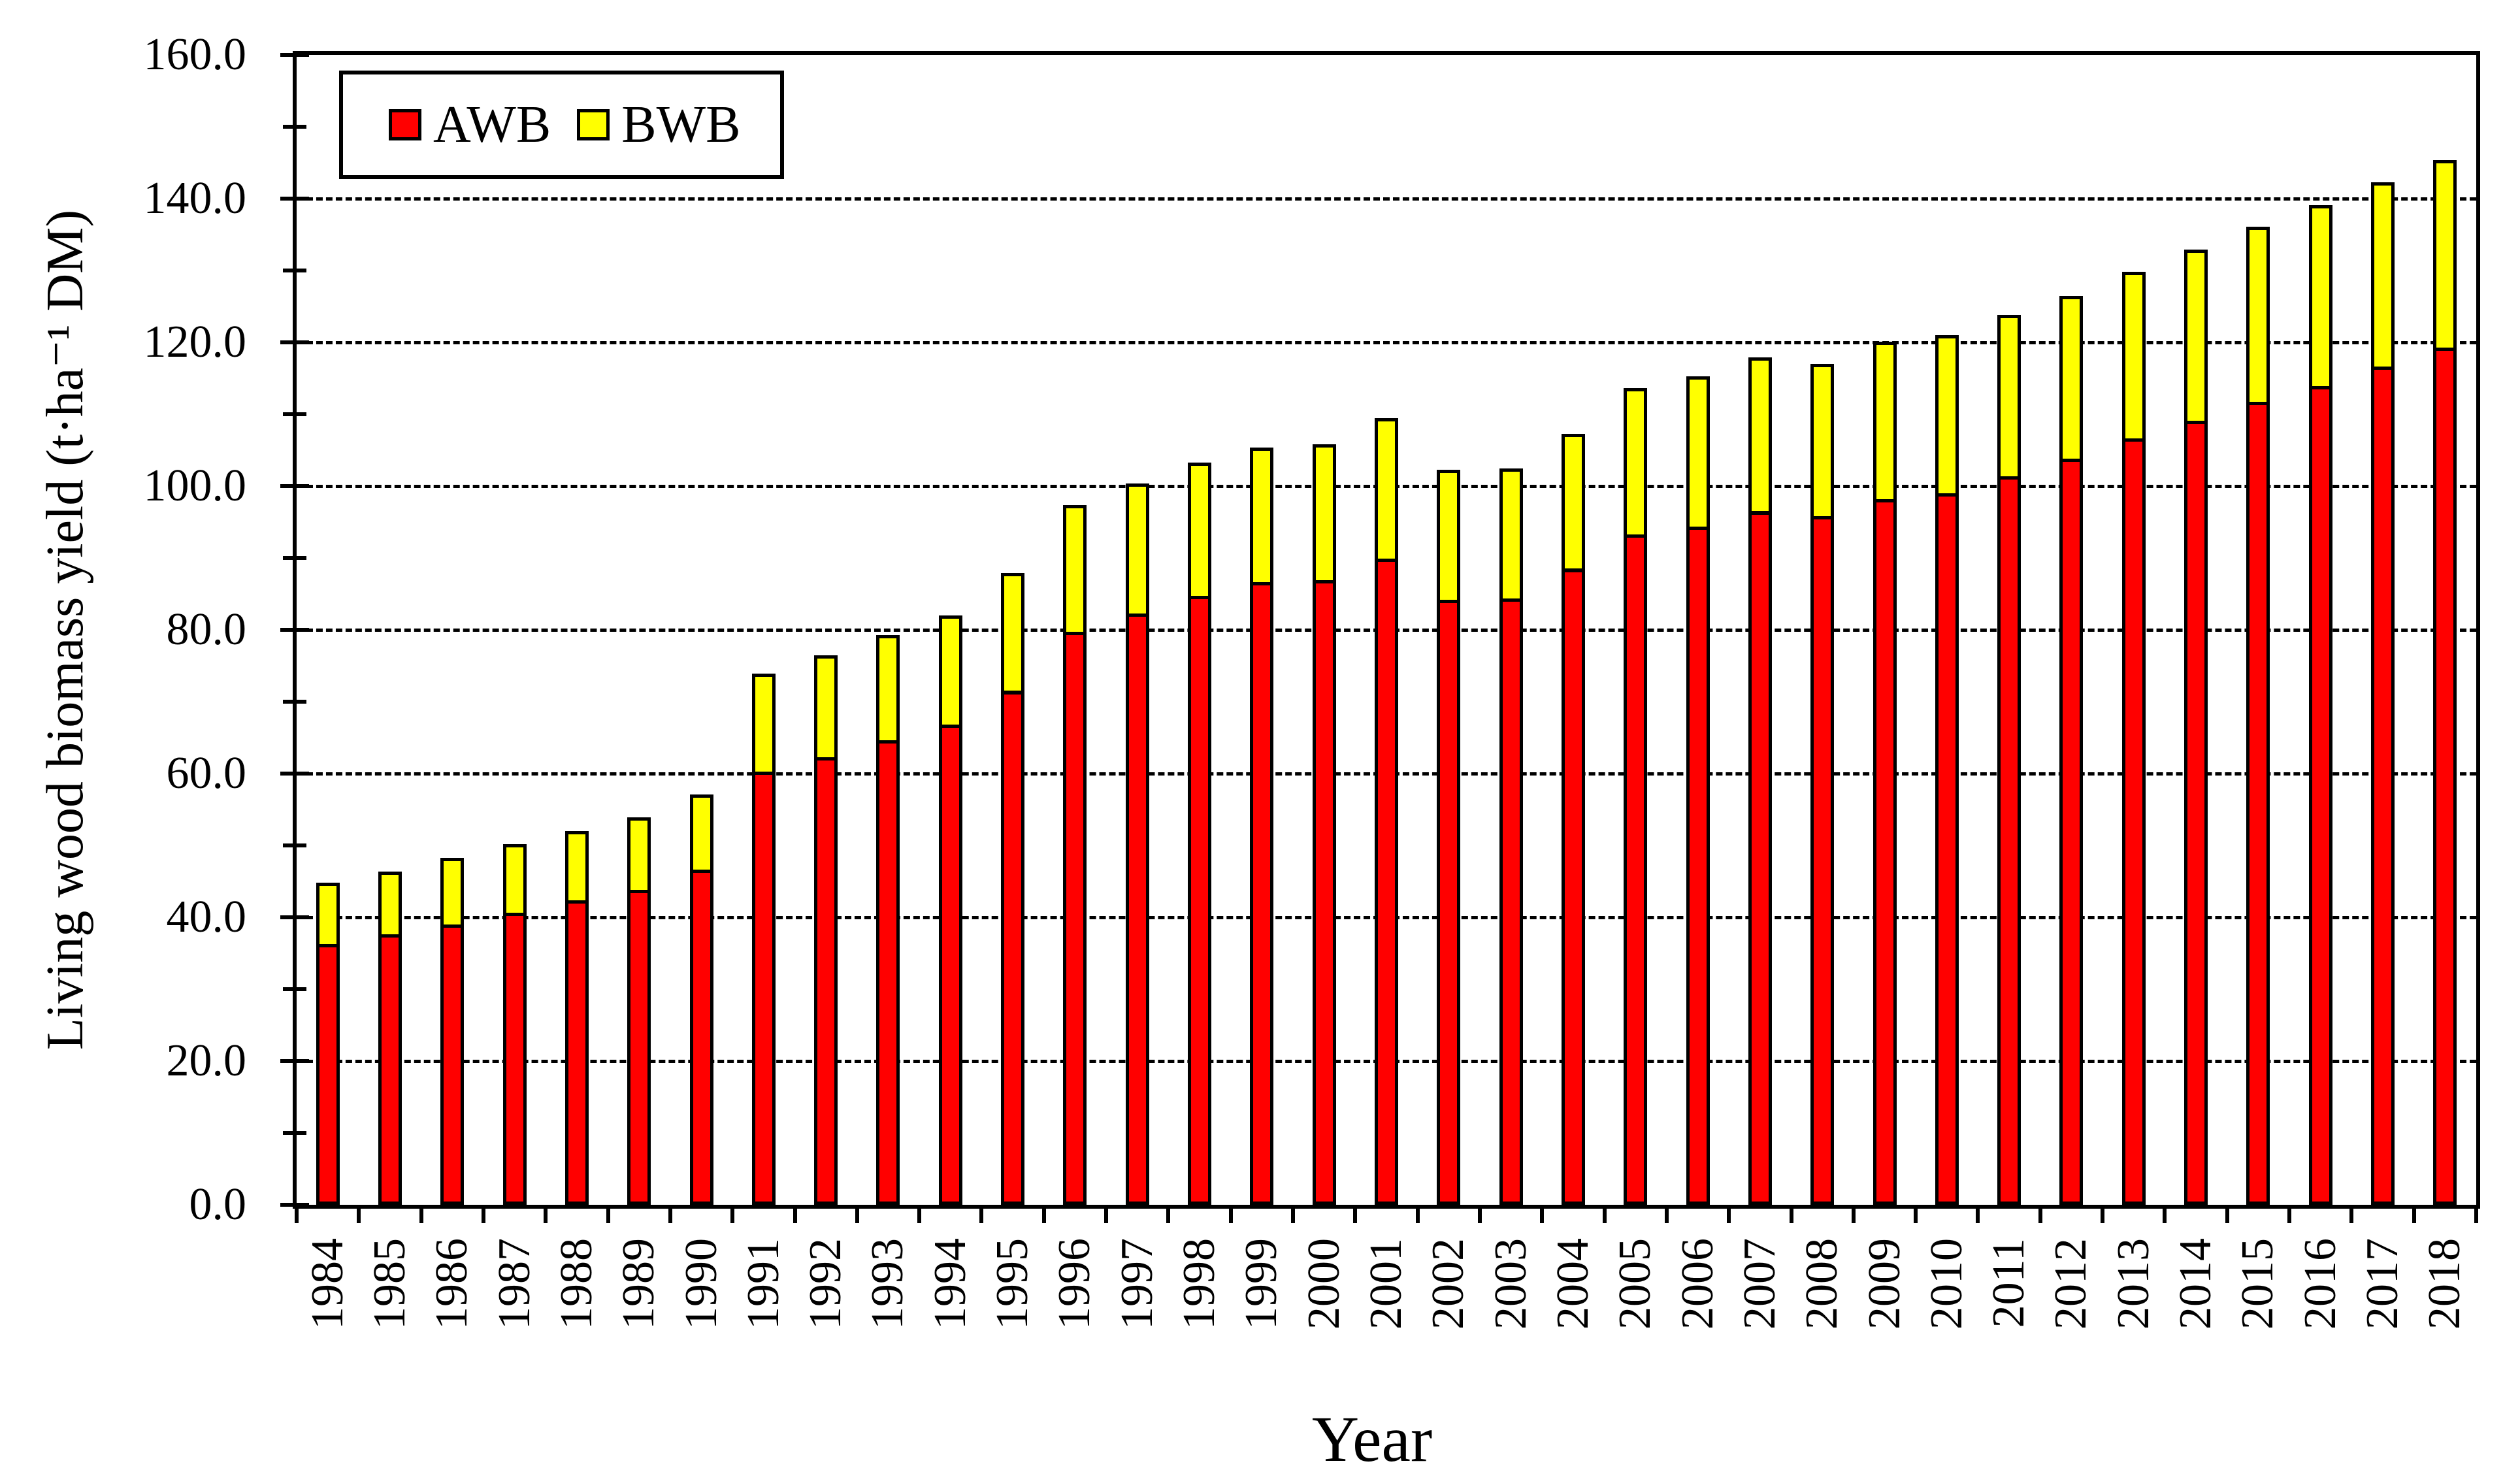 The width and height of the screenshot is (2520, 1472). I want to click on legend-label-bwb: BWB, so click(681, 125).